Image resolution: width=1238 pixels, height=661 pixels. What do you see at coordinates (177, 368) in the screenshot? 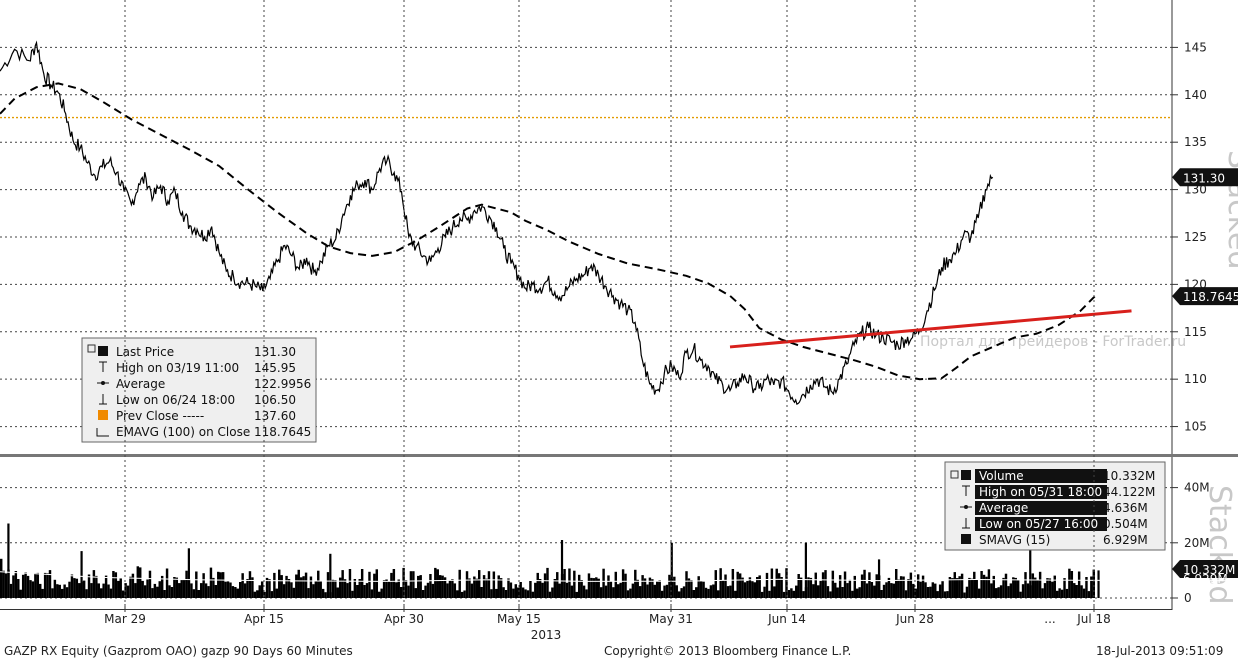
I see `price-legend-label: High on 03/19 11:00` at bounding box center [177, 368].